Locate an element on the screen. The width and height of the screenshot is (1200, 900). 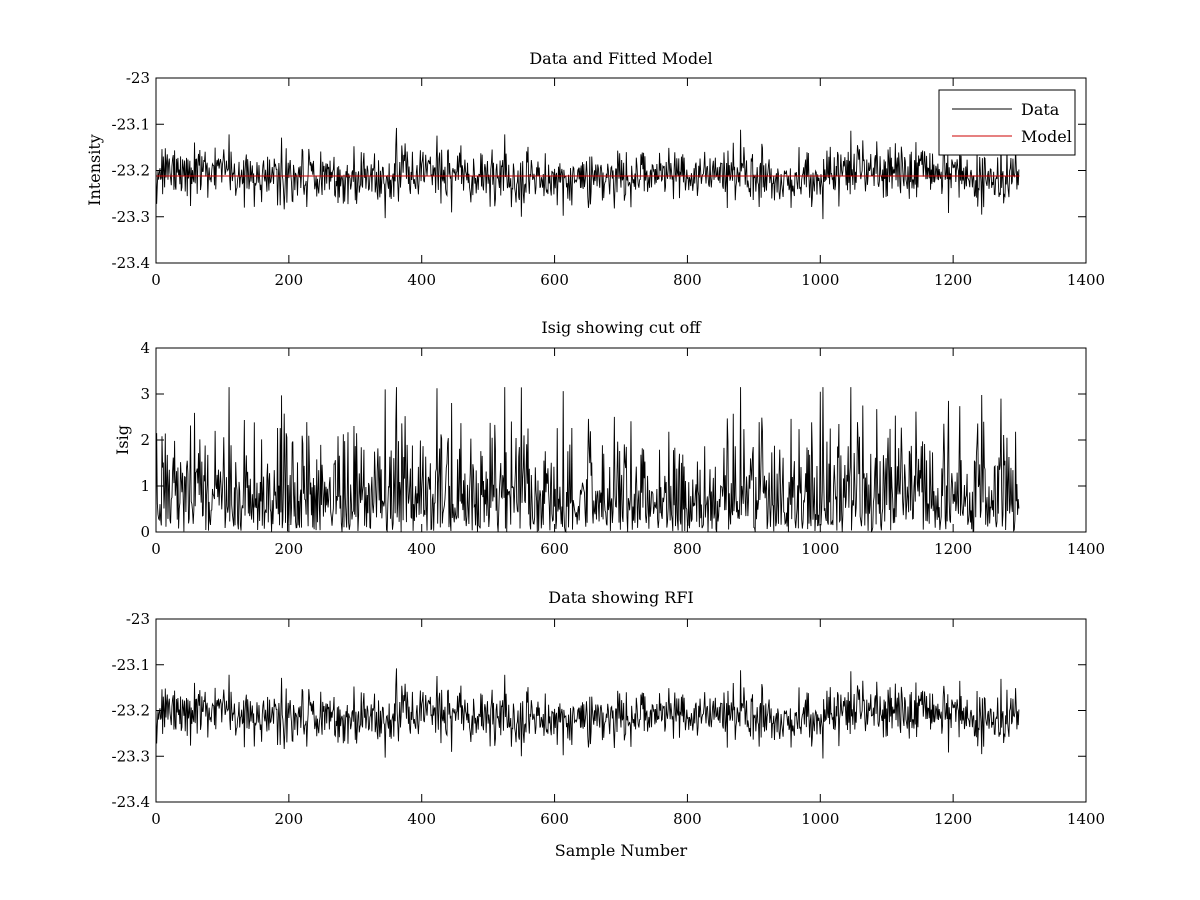
y-tick-label: 2 is located at coordinates (145, 440).